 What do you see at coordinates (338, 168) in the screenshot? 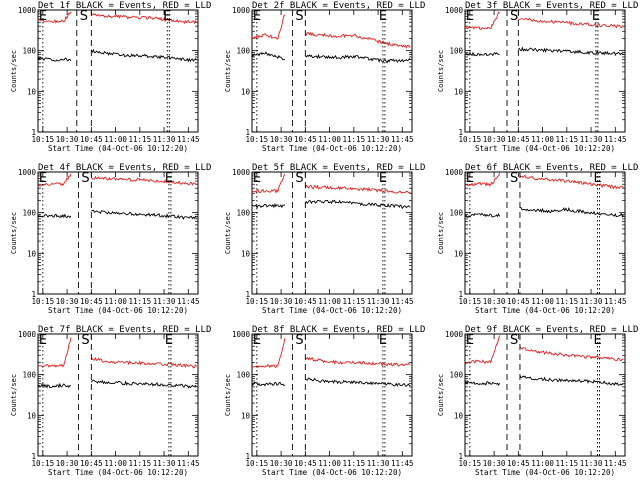
I see `chart-title: Det 5f BLACK = Events, RED = LLD` at bounding box center [338, 168].